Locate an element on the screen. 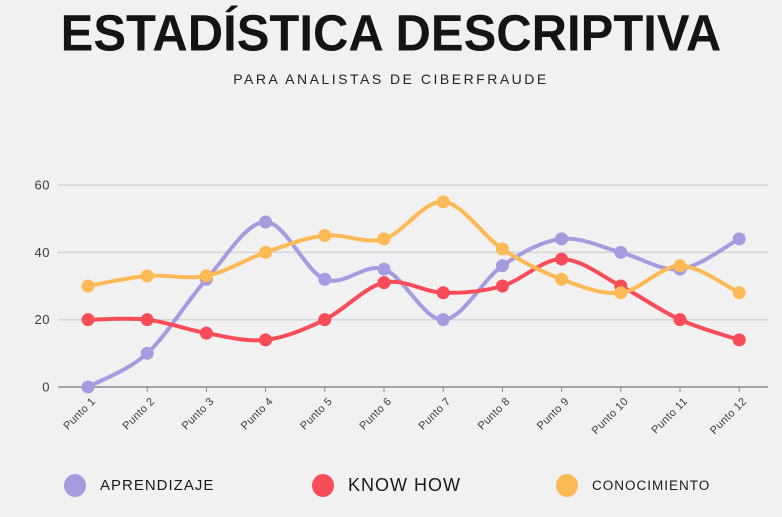  x-tick-label: Punto 11 is located at coordinates (669, 416).